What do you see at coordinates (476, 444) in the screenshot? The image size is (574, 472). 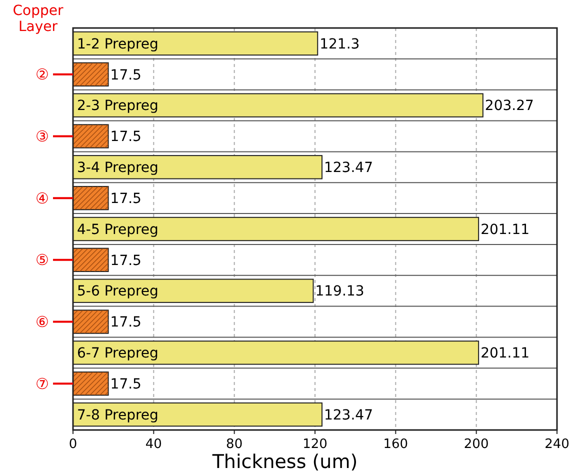 I see `x-tick-label: 200` at bounding box center [476, 444].